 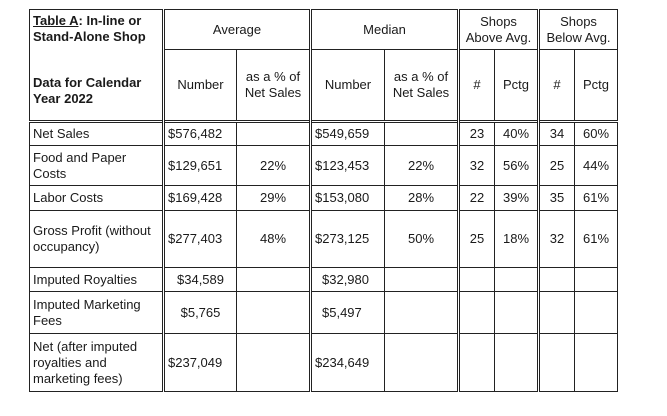 What do you see at coordinates (199, 133) in the screenshot?
I see `avg-number-cell: $576,482` at bounding box center [199, 133].